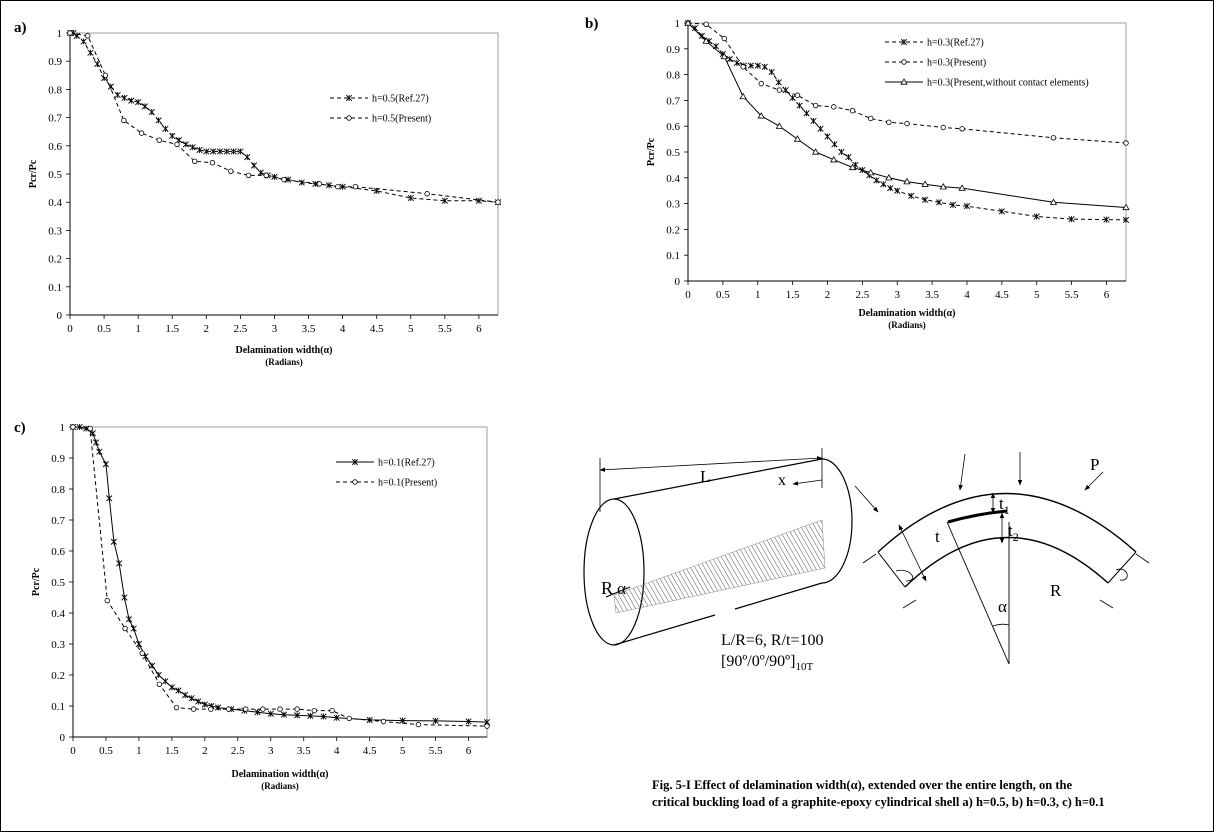  What do you see at coordinates (55, 175) in the screenshot?
I see `y-tick-label: 0.5` at bounding box center [55, 175].